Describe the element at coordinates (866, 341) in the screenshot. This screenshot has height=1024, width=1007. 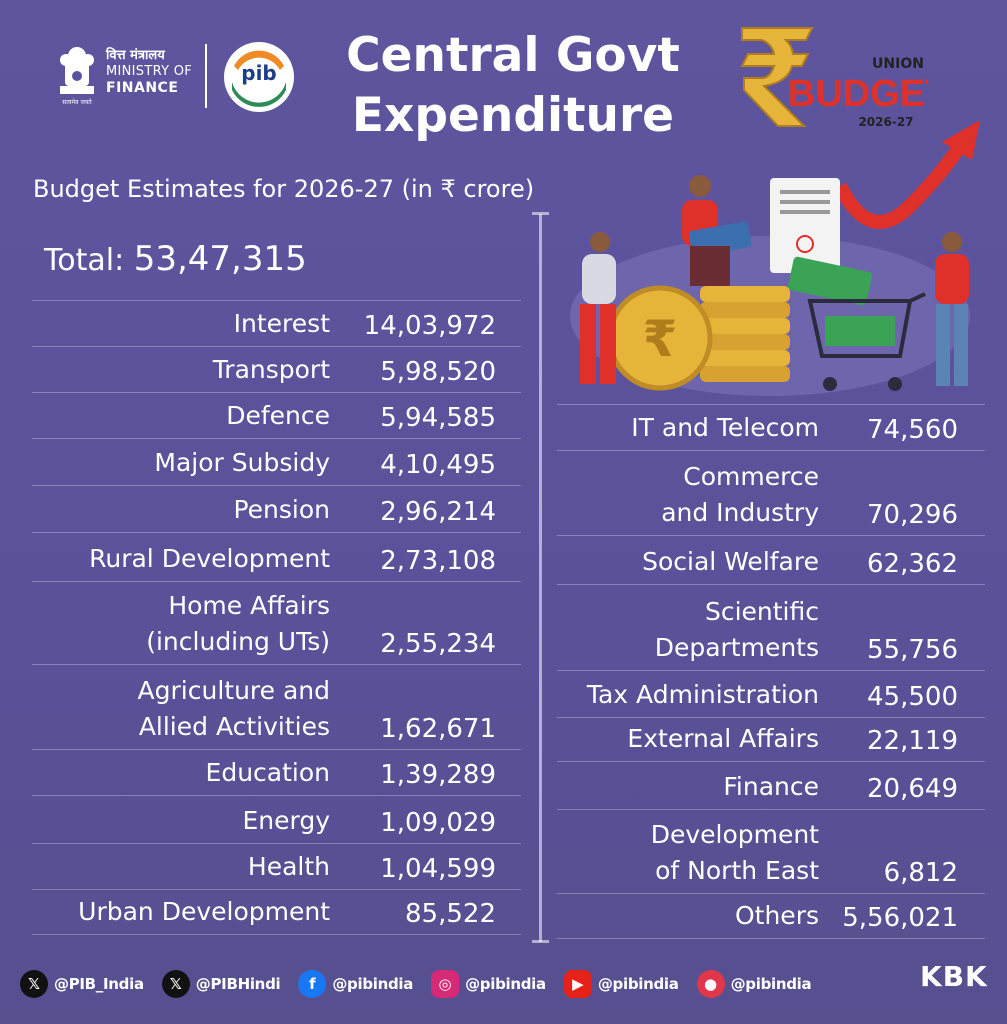
I see `shopping-cart-icon` at that location.